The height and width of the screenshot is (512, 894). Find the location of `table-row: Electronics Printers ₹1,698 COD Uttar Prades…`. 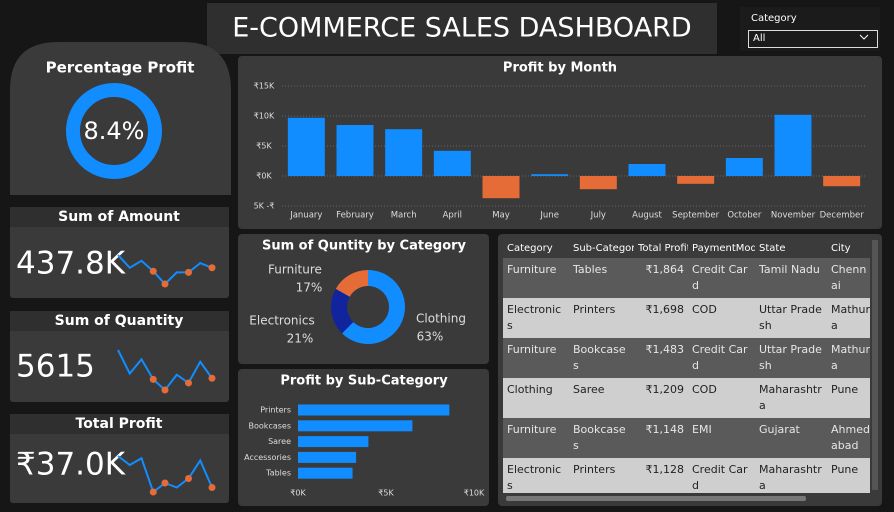

table-row: Electronics Printers ₹1,698 COD Uttar Prades… is located at coordinates (686, 318).